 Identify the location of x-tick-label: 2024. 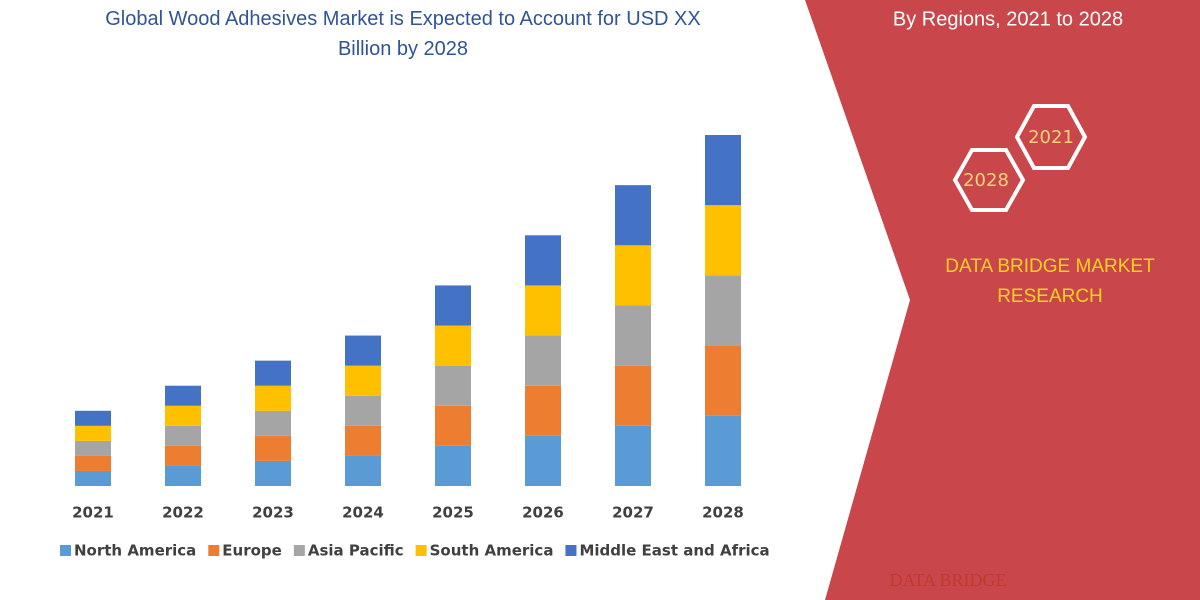
(363, 513).